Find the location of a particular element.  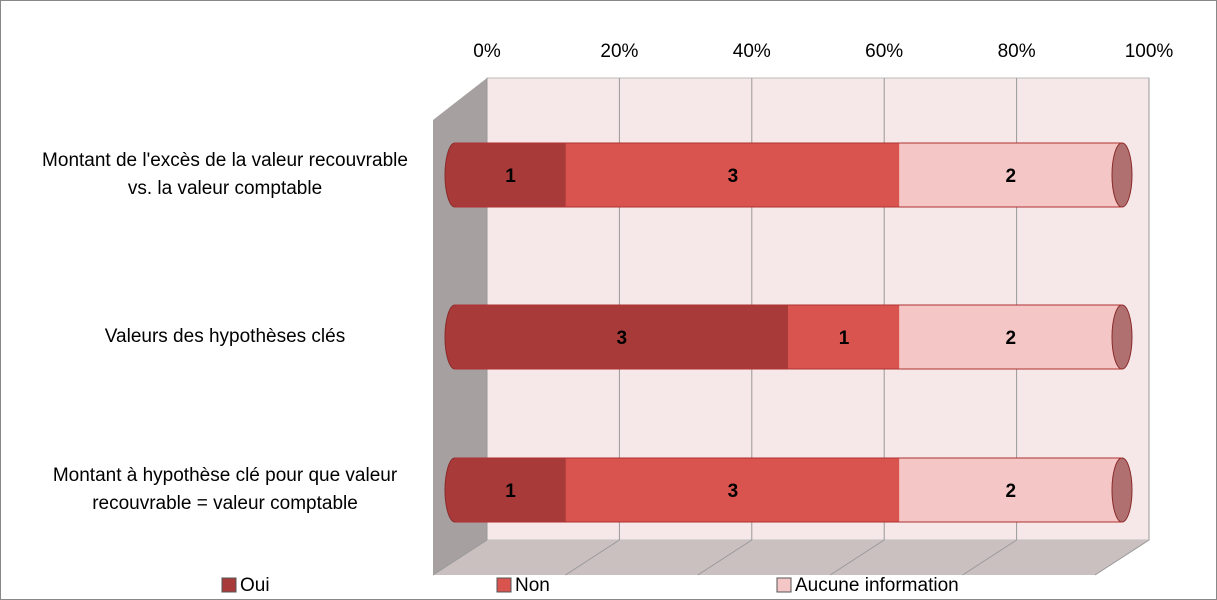

legend-label: Aucune information is located at coordinates (877, 585).